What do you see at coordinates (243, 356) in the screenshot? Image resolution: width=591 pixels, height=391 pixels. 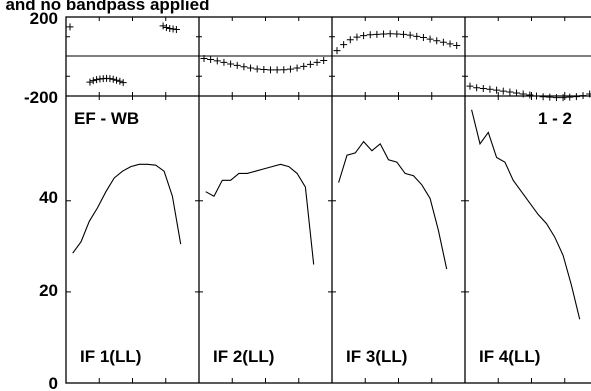 I see `series-label: IF 2(LL)` at bounding box center [243, 356].